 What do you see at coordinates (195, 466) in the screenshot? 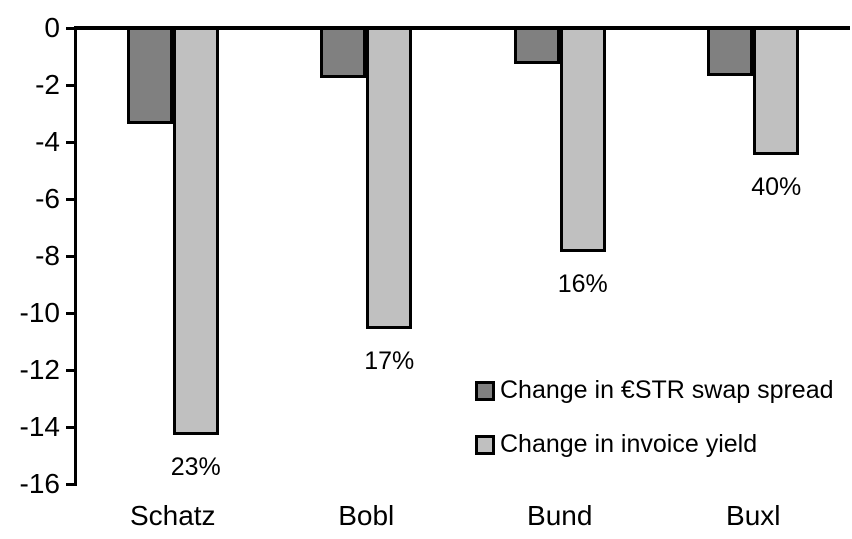
I see `bar-percent-label: 23%` at bounding box center [195, 466].